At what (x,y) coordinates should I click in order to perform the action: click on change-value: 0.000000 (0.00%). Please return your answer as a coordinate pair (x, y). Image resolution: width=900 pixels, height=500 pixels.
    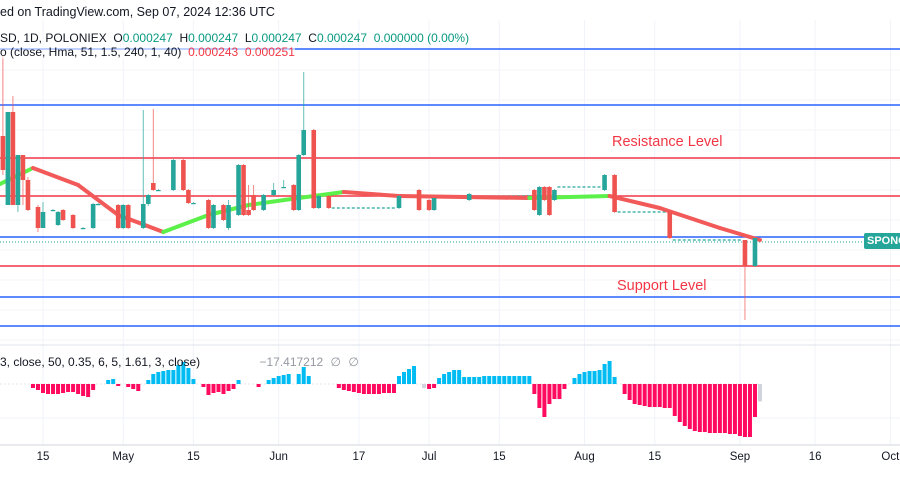
    Looking at the image, I should click on (421, 38).